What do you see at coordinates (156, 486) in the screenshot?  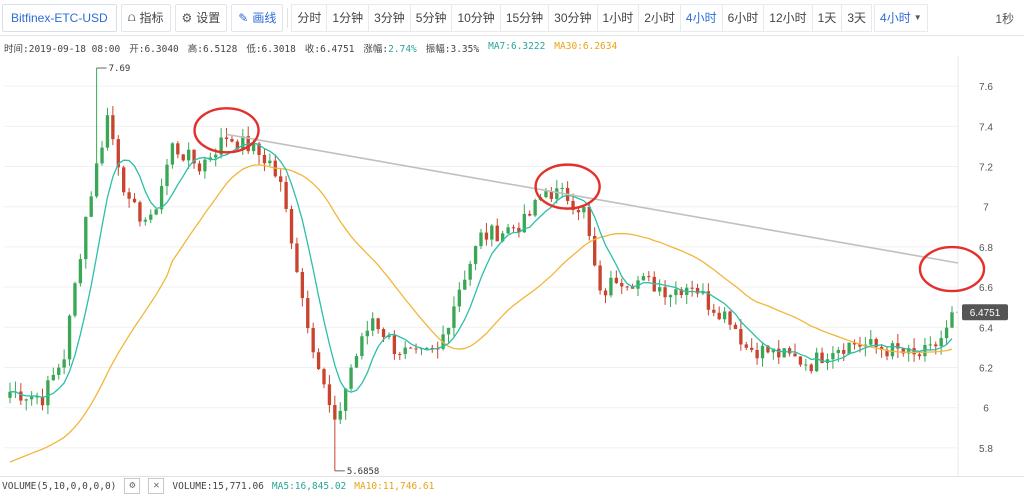 I see `close-icon: ✕` at bounding box center [156, 486].